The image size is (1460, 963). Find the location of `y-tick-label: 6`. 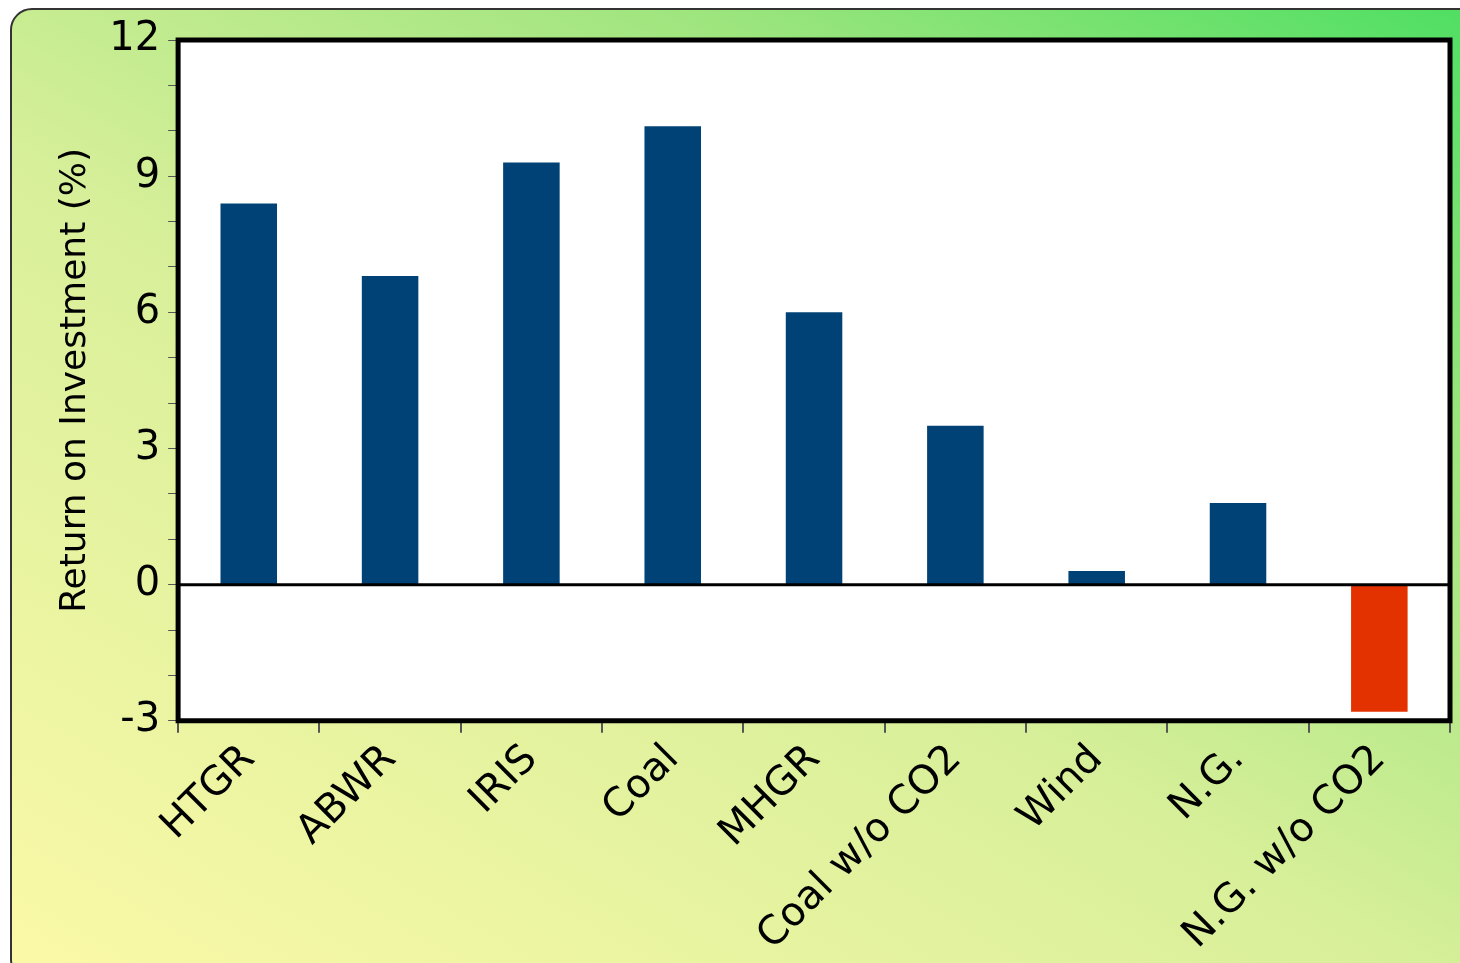

y-tick-label: 6 is located at coordinates (147, 308).